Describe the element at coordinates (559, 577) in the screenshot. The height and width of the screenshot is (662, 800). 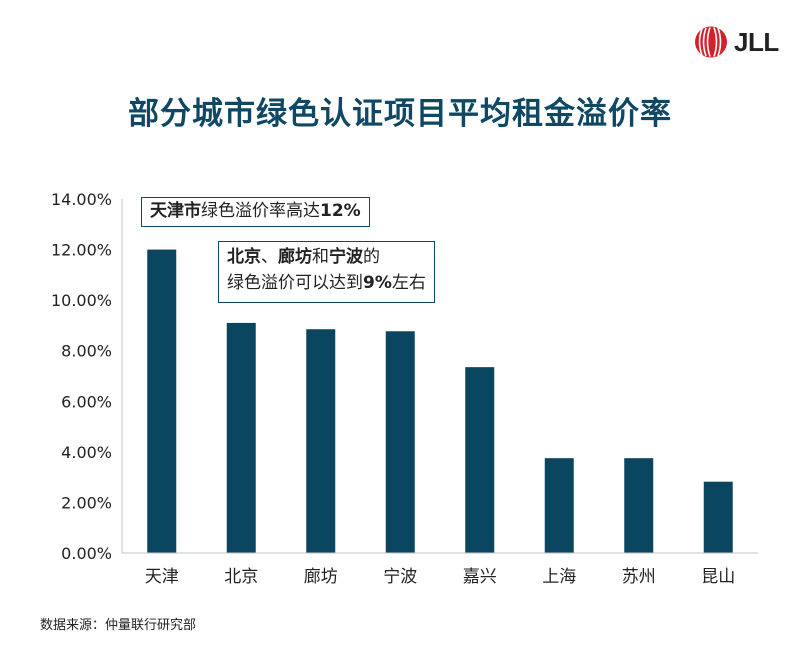
I see `x-tick-label: 上海` at that location.